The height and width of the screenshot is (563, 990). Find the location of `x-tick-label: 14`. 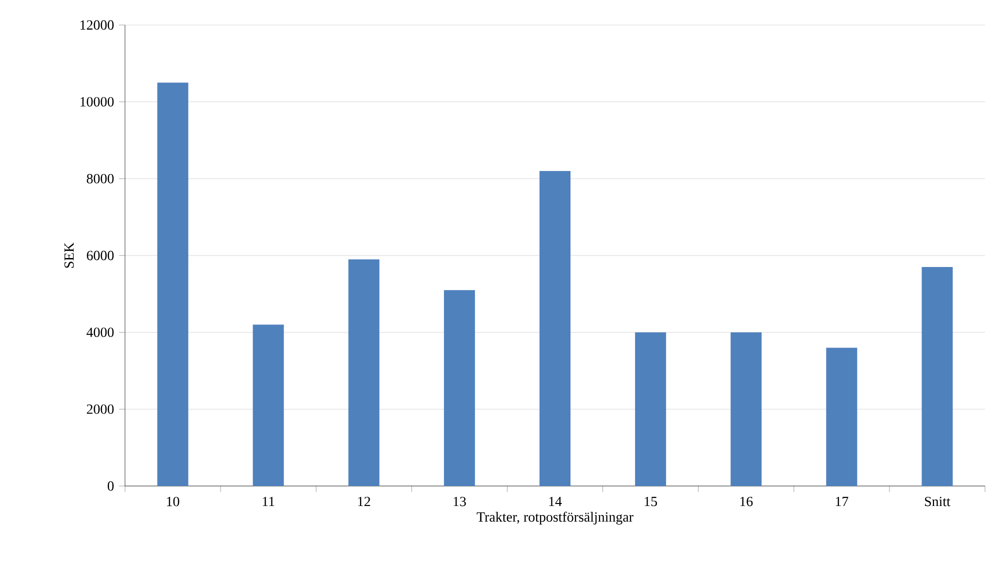

x-tick-label: 14 is located at coordinates (555, 501).